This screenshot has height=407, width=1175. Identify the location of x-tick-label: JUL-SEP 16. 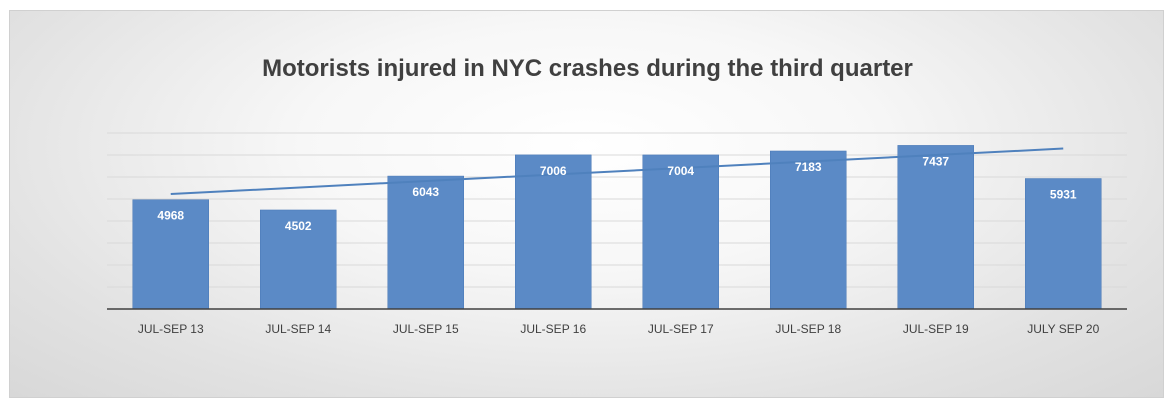
(553, 329).